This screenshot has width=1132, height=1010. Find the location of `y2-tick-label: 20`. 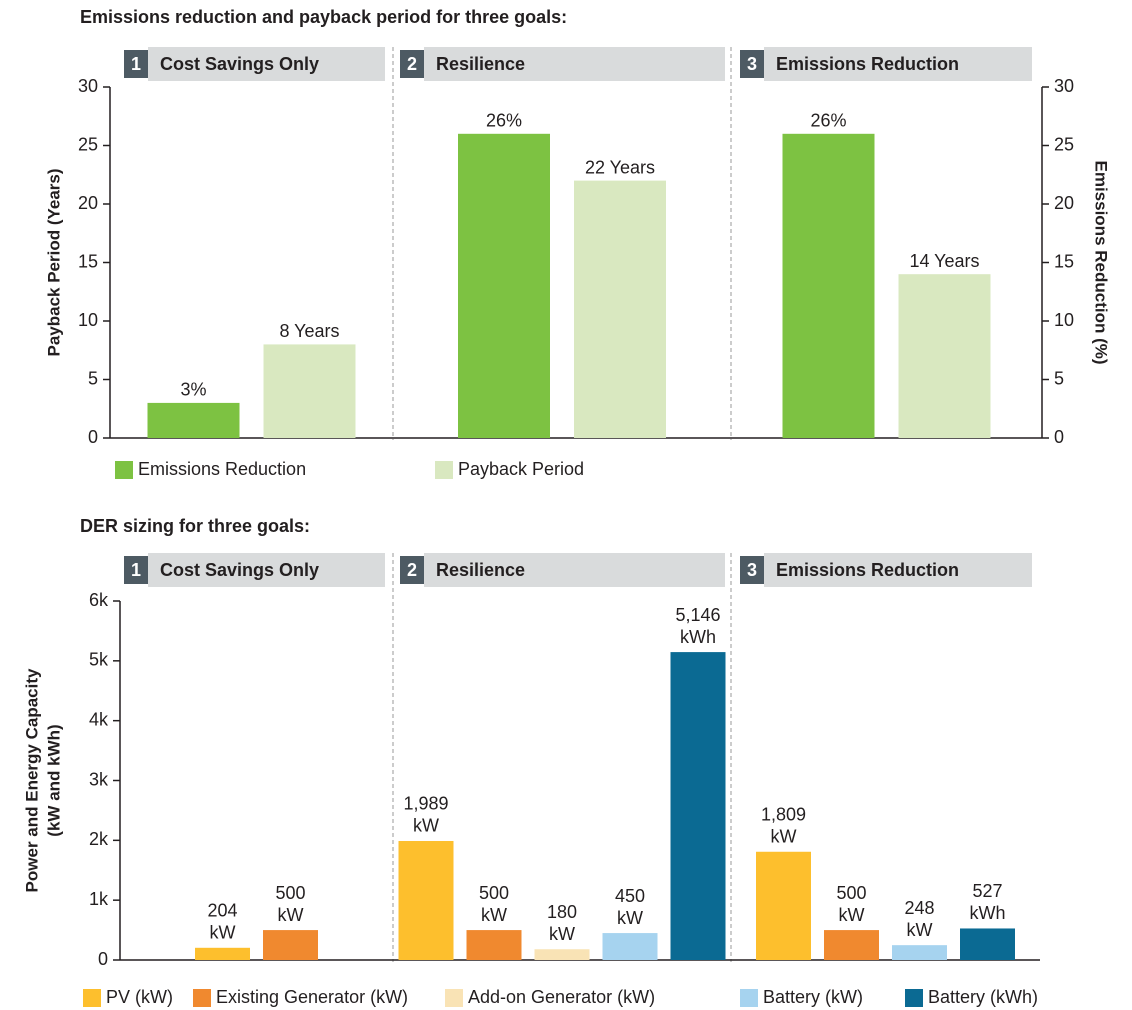

y2-tick-label: 20 is located at coordinates (1064, 203).